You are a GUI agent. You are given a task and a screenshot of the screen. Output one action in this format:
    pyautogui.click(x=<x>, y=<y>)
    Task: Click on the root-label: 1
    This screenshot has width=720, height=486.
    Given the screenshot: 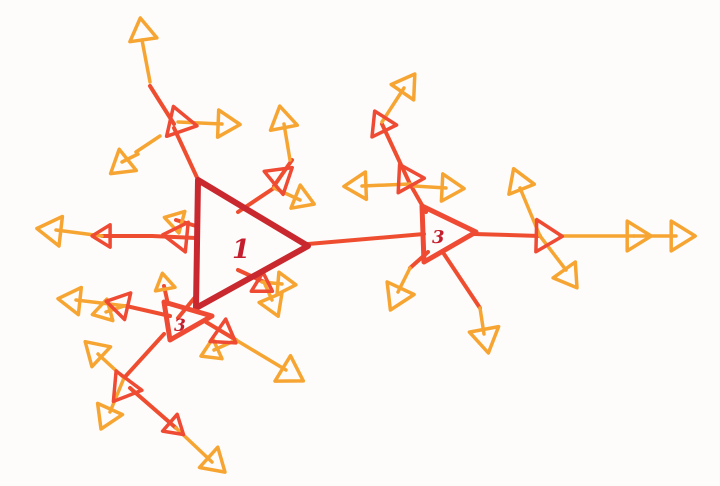 What is the action you would take?
    pyautogui.click(x=241, y=250)
    